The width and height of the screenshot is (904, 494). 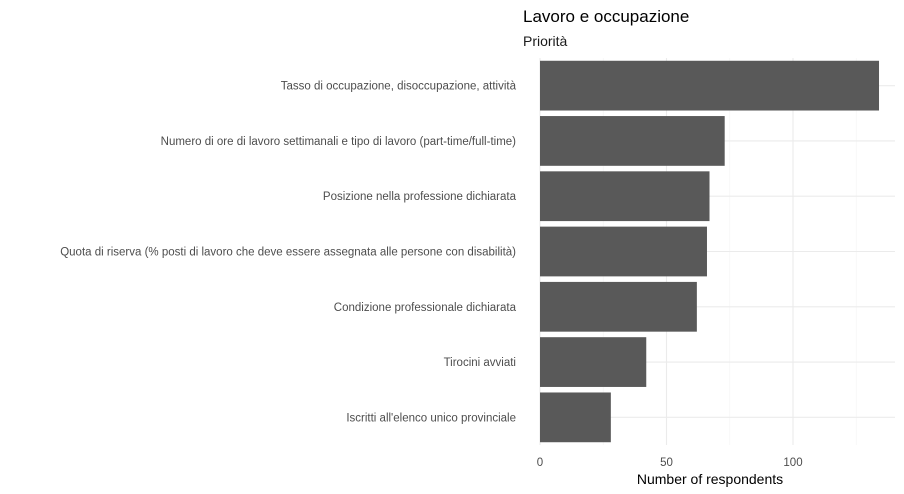 I want to click on chart-subtitle: Priorità, so click(x=545, y=41).